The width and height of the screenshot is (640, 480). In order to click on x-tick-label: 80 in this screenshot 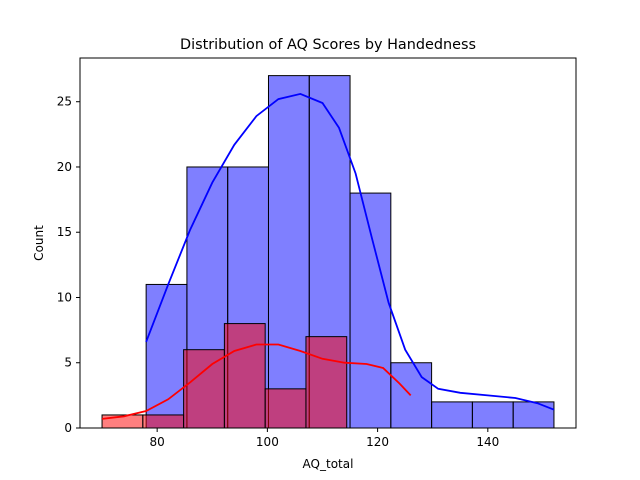, I will do `click(157, 442)`.